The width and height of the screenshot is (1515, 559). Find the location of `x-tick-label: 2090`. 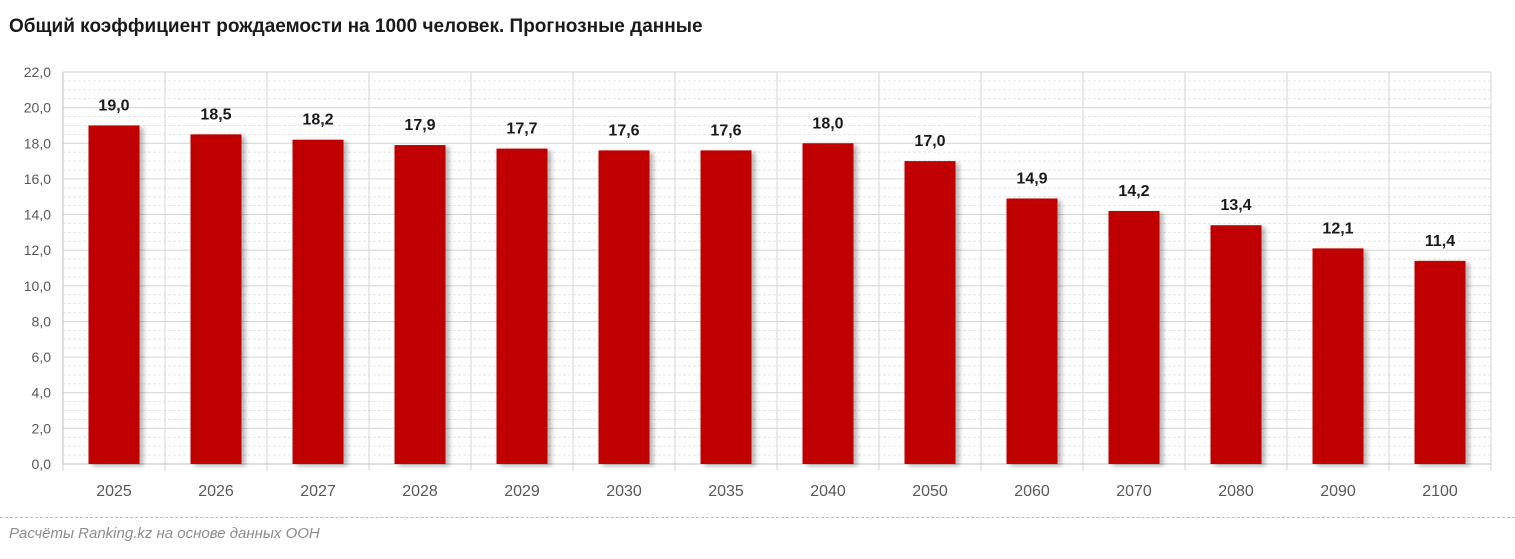

x-tick-label: 2090 is located at coordinates (1338, 491).